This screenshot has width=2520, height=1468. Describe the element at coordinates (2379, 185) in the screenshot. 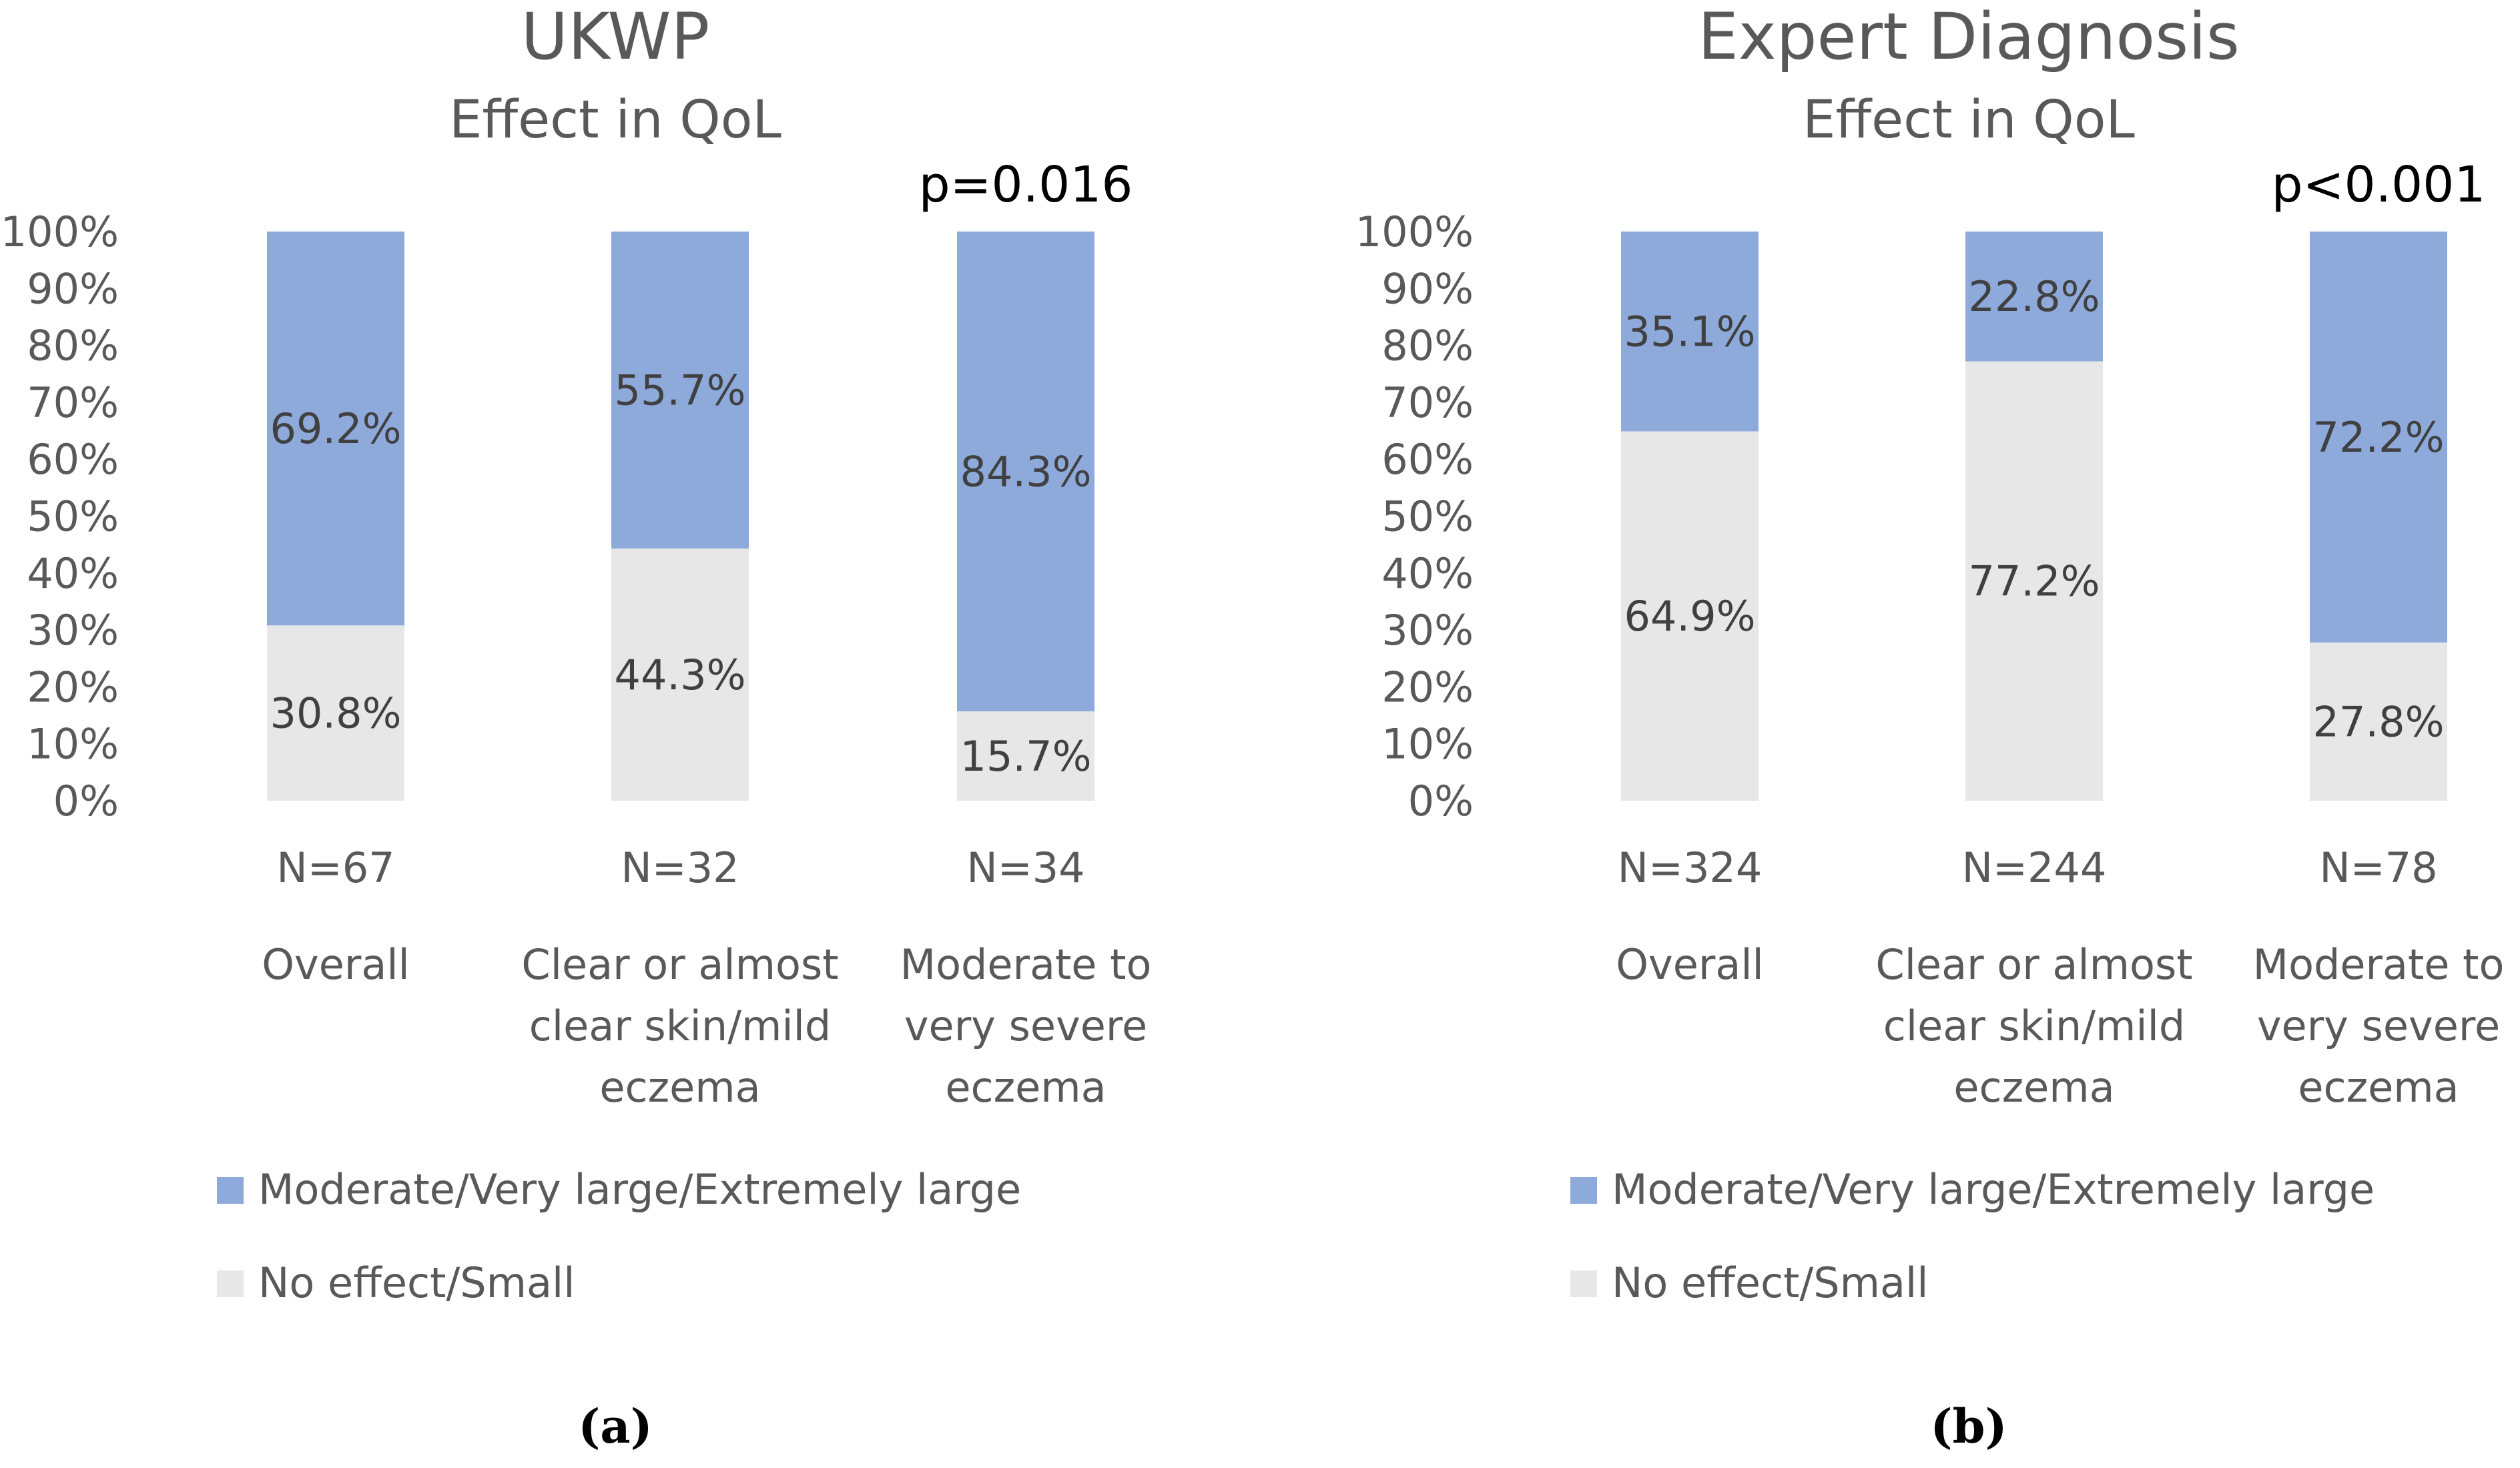

I see `p-value-label: p<0.001` at that location.